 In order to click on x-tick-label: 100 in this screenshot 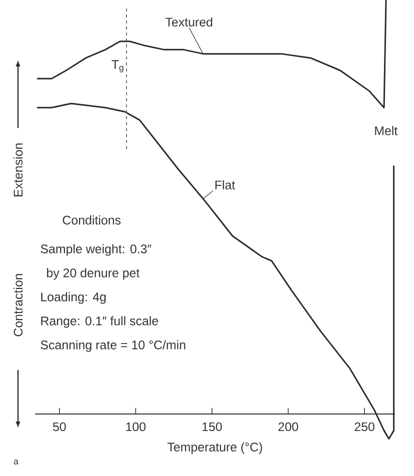, I will do `click(136, 427)`.